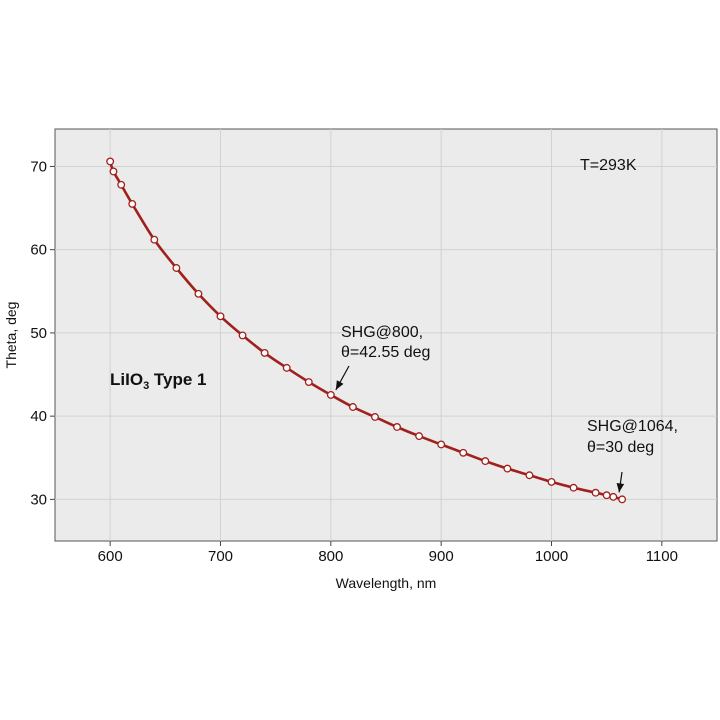 The image size is (720, 720). Describe the element at coordinates (620, 447) in the screenshot. I see `annotation-shg1064-line2: θ=30 deg` at that location.